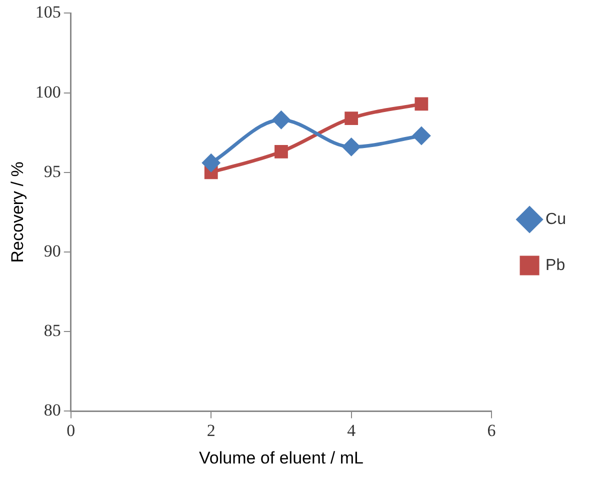 This screenshot has height=477, width=600. Describe the element at coordinates (52, 410) in the screenshot. I see `y-tick-label: 80` at that location.